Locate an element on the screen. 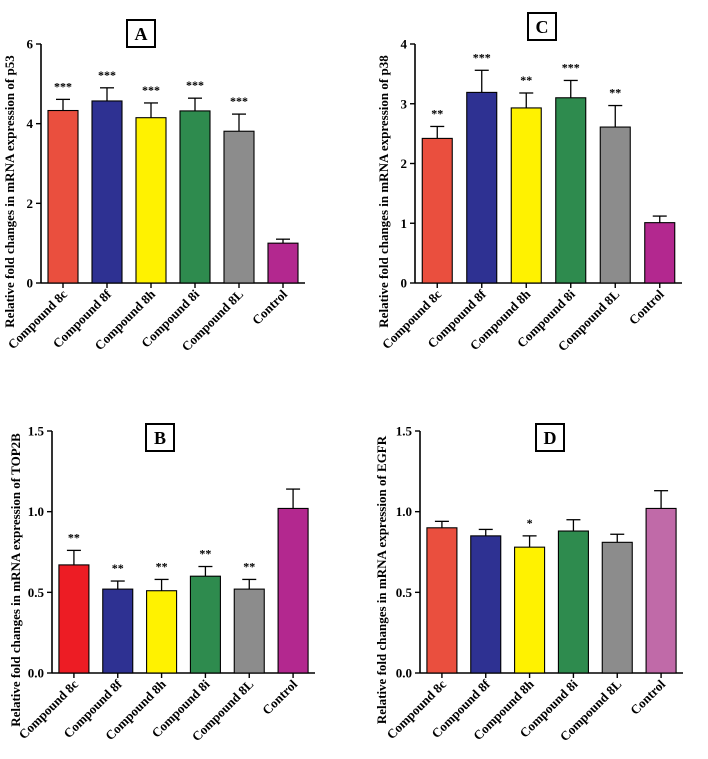  significance-8c: *** is located at coordinates (63, 86).